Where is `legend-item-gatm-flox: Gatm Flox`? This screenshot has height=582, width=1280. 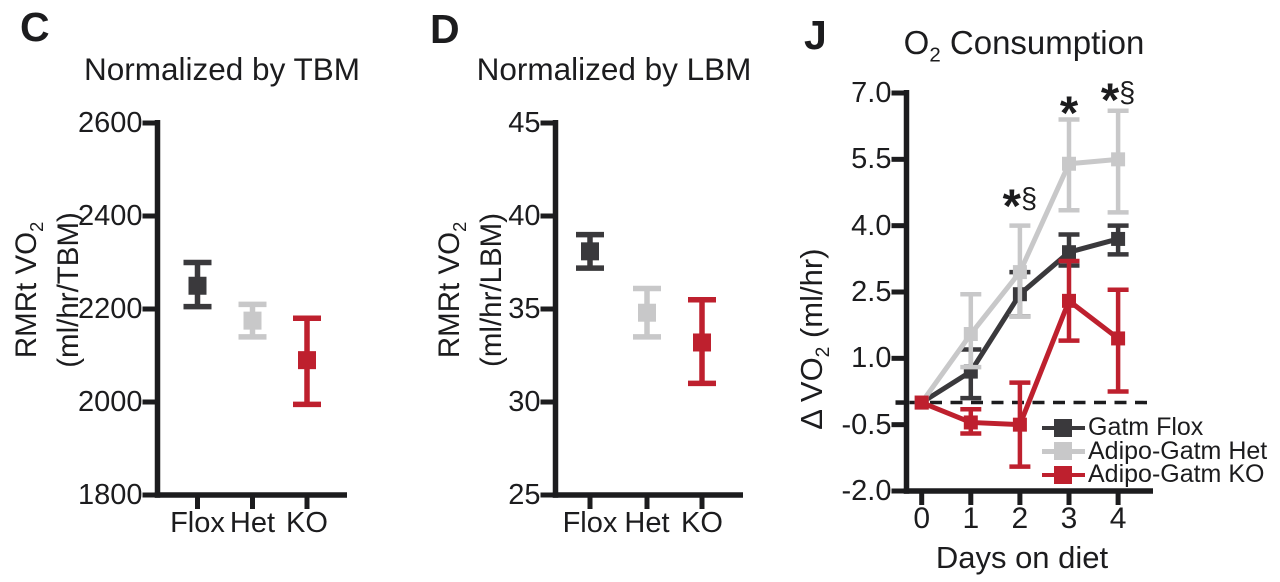
legend-item-gatm-flox: Gatm Flox is located at coordinates (1154, 427).